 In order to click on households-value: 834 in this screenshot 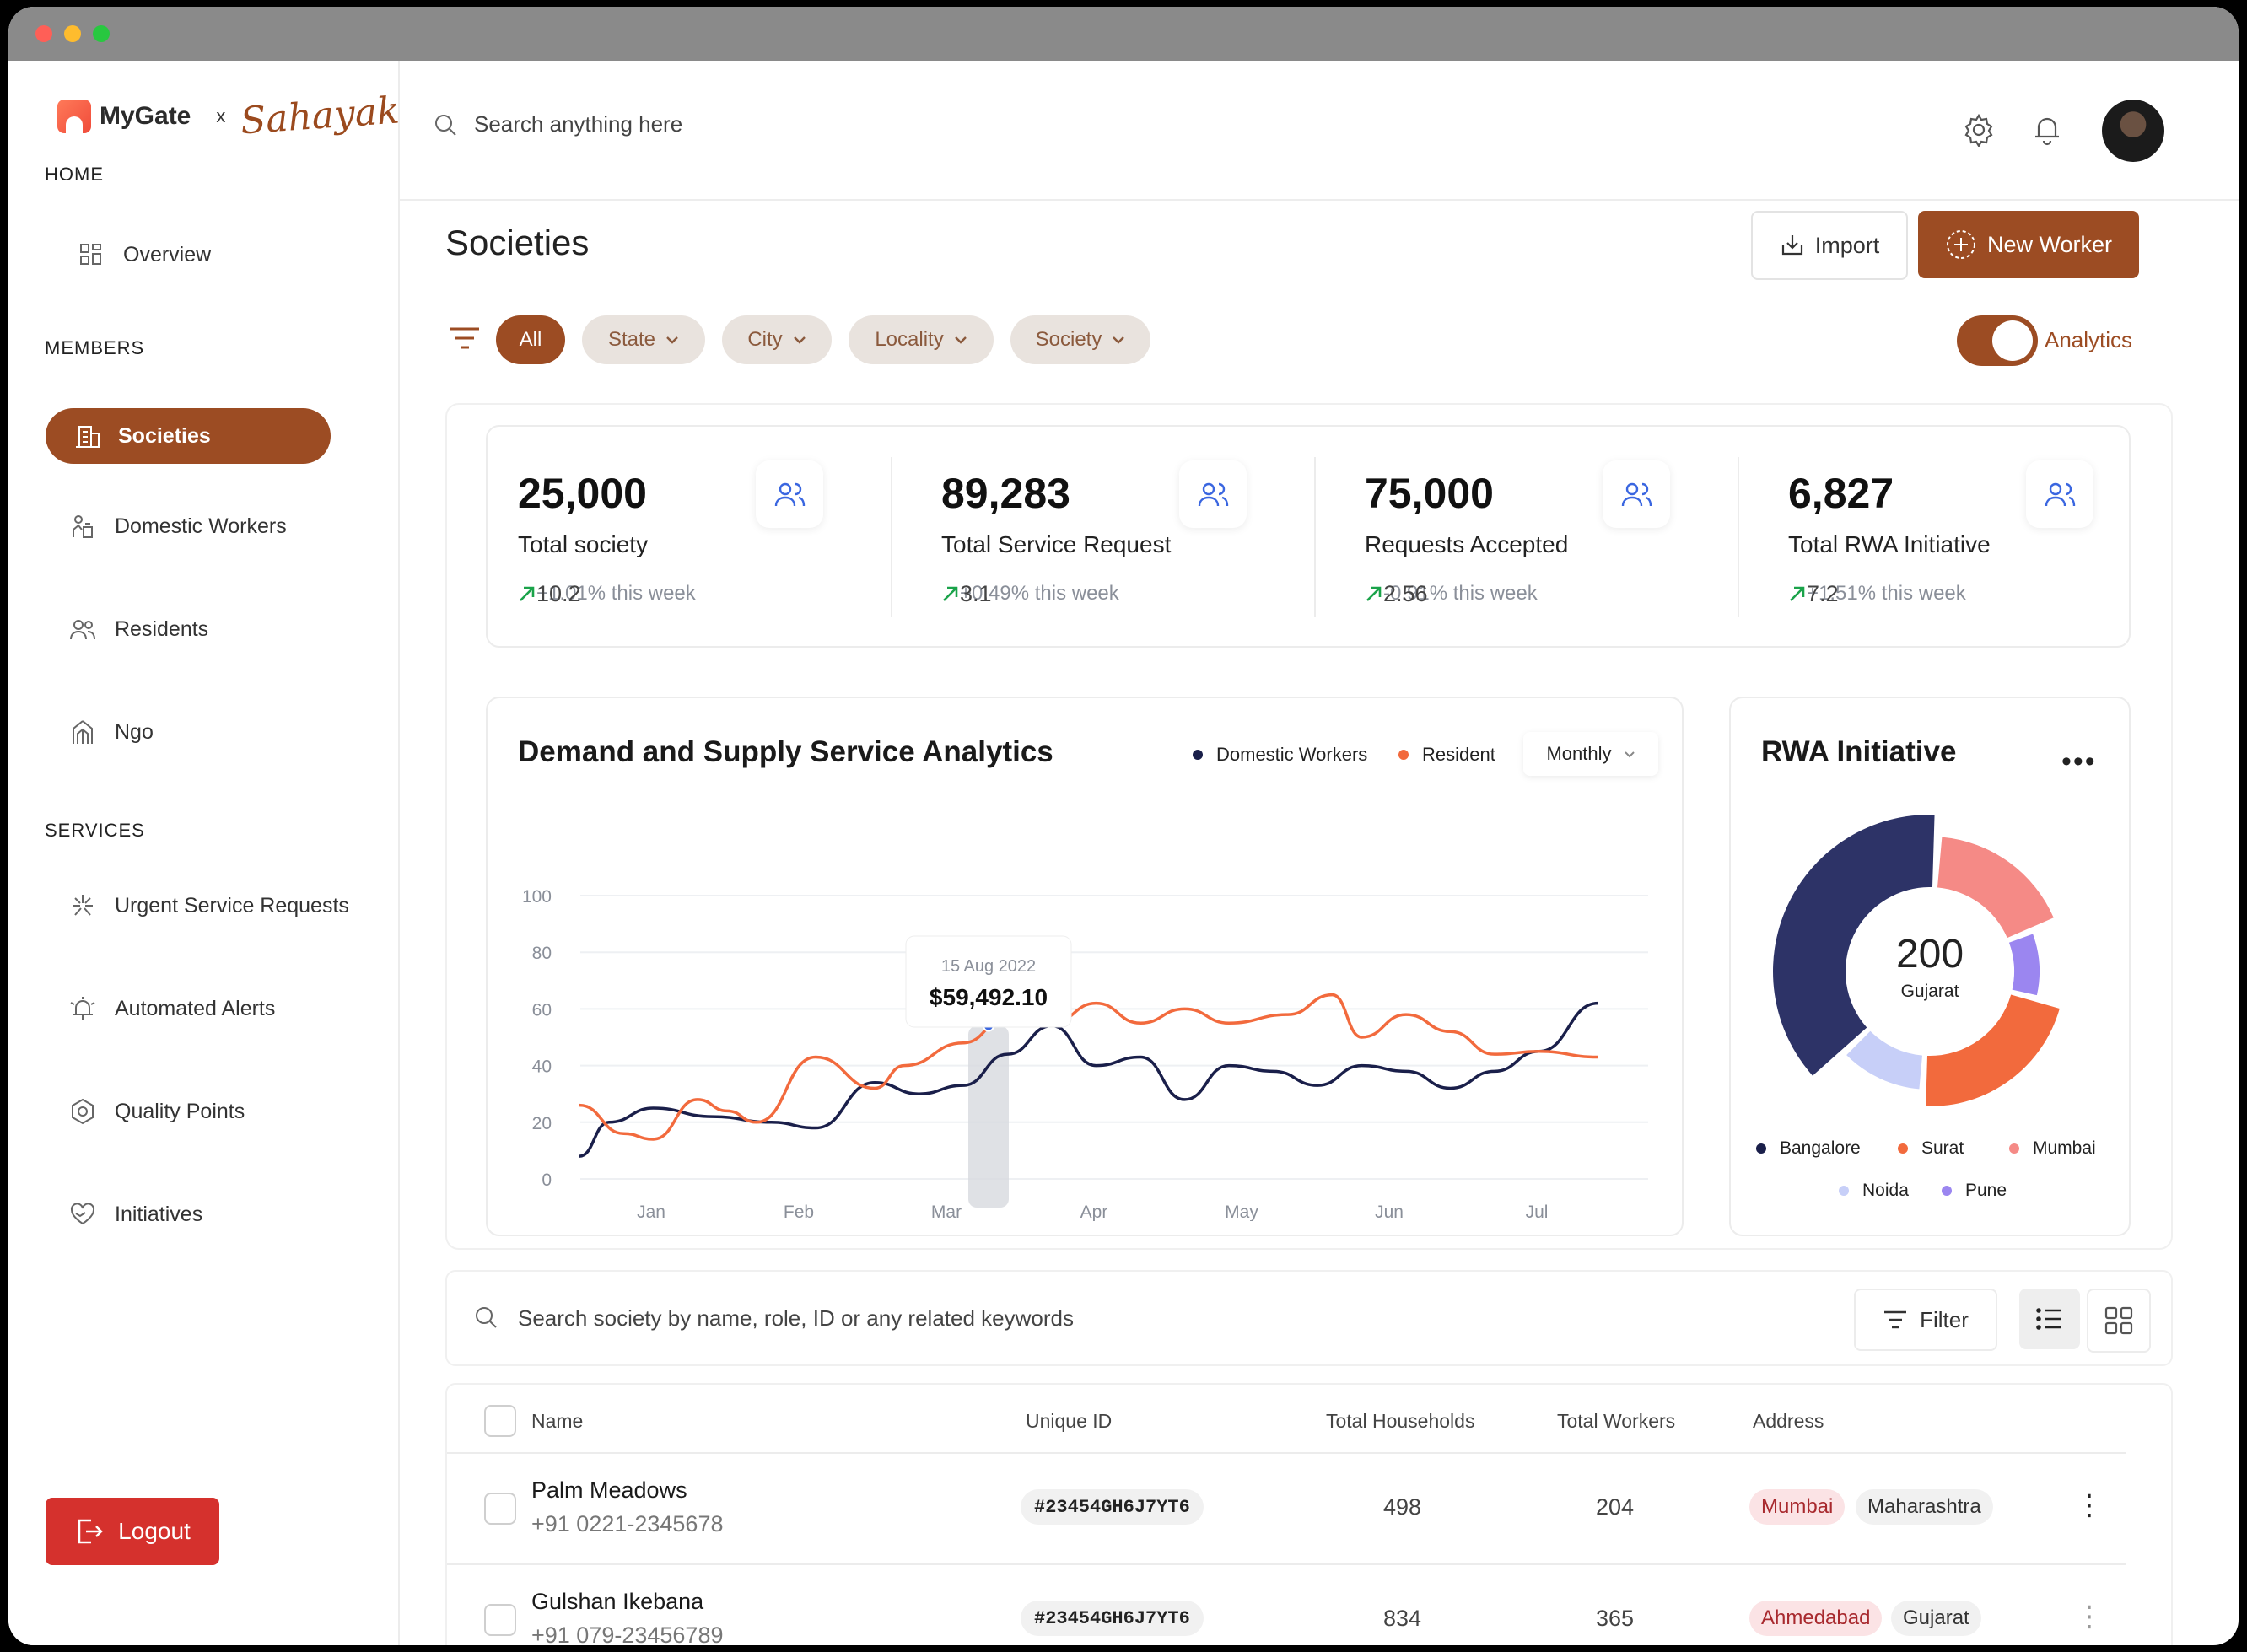, I will do `click(1402, 1619)`.